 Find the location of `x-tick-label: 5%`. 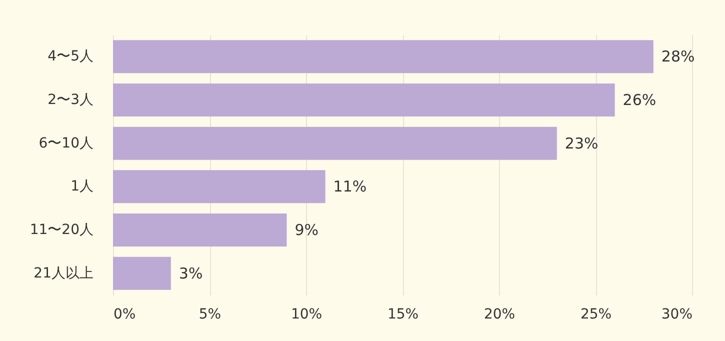

x-tick-label: 5% is located at coordinates (210, 314).